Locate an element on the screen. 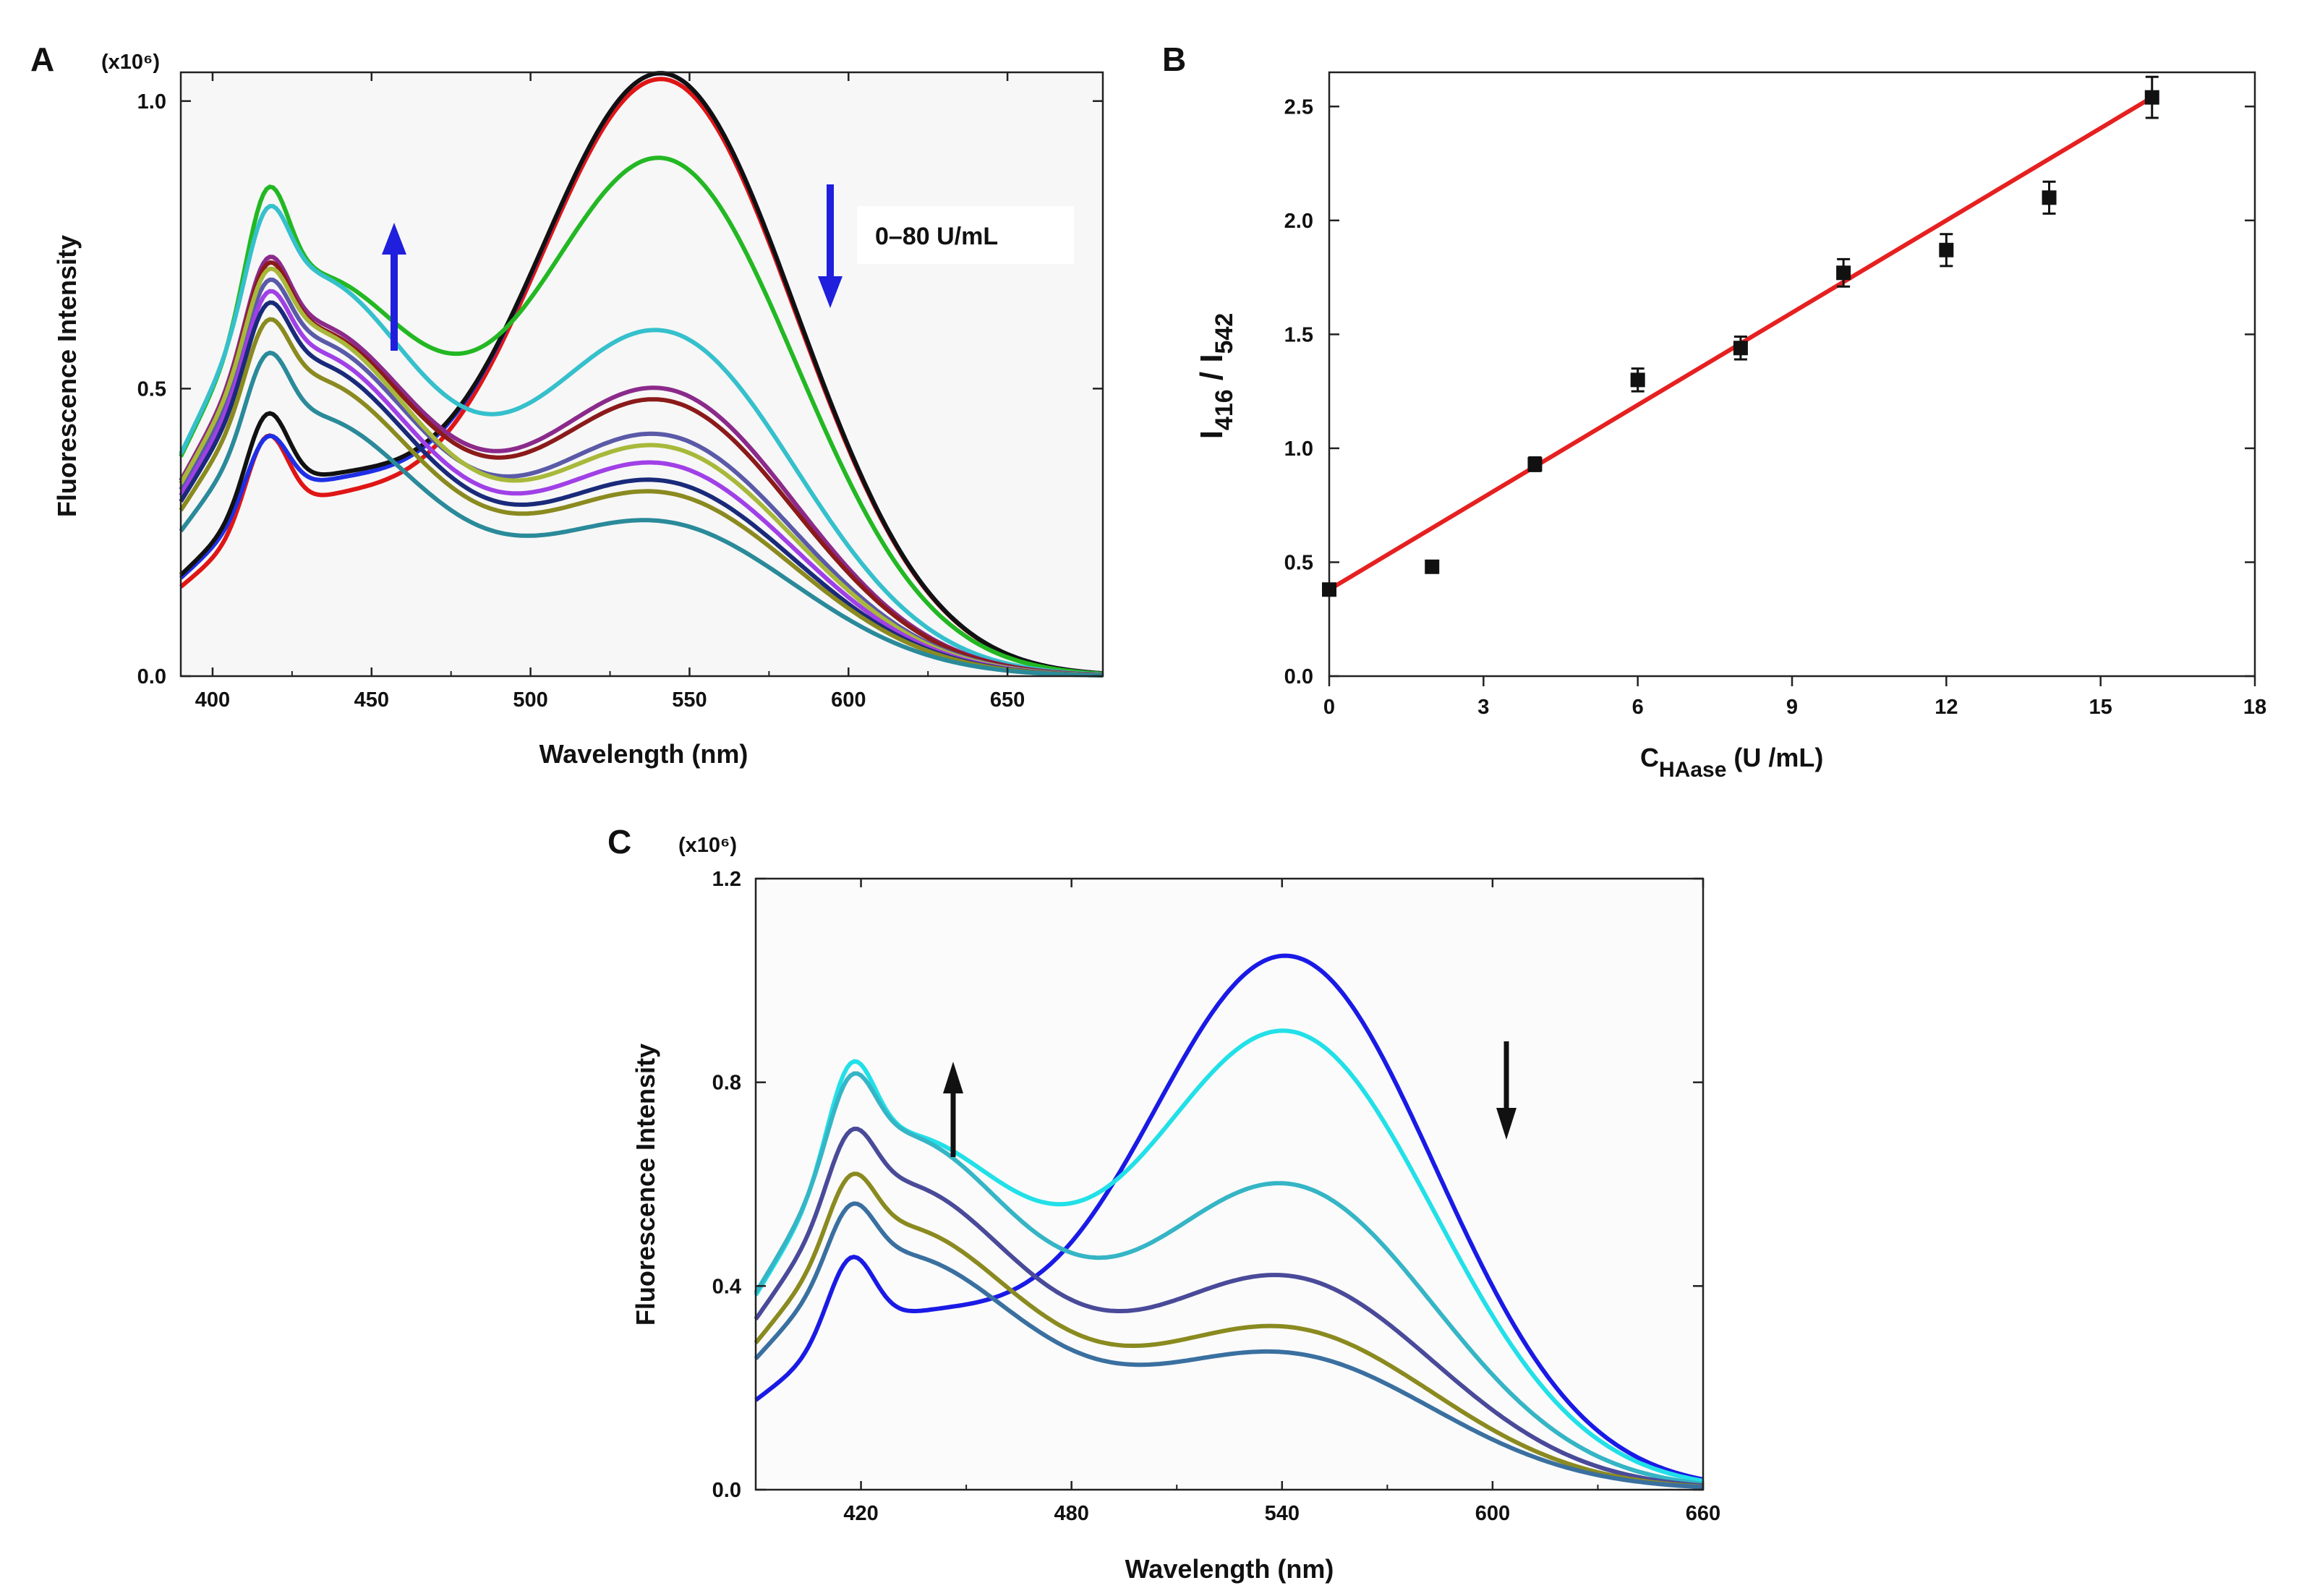 This screenshot has width=2299, height=1596. panel-c-ylabel: Fluorescence Intensity is located at coordinates (645, 1185).